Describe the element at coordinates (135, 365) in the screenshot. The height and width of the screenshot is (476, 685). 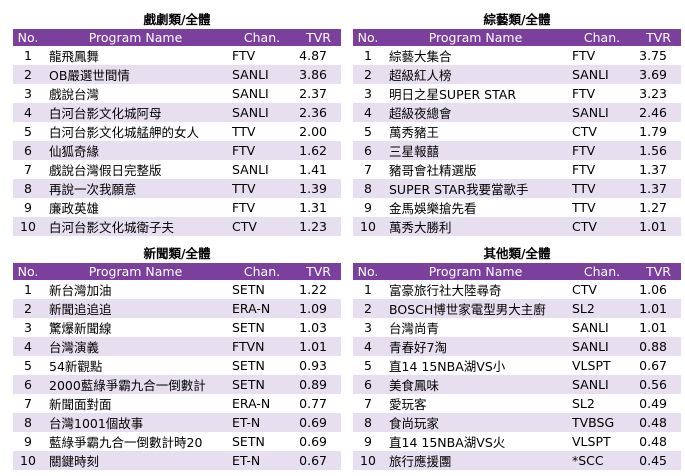
I see `program-name-cell: 54新觀點` at that location.